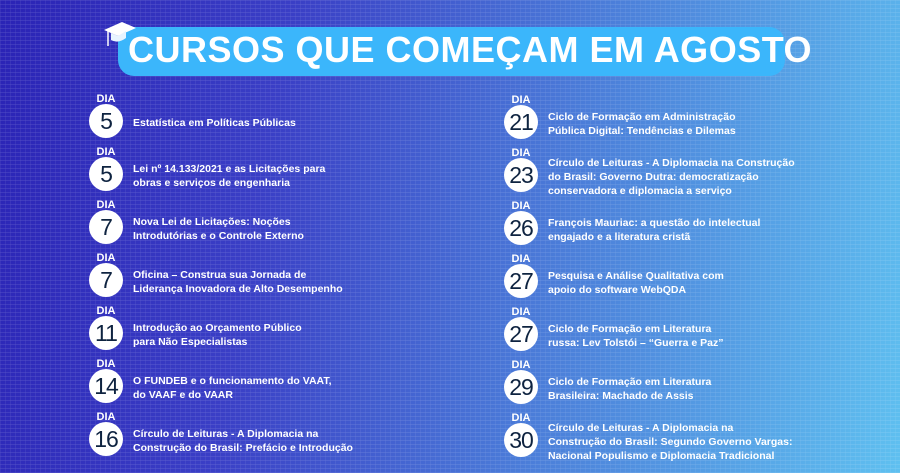  What do you see at coordinates (521, 228) in the screenshot?
I see `day-number: 26` at bounding box center [521, 228].